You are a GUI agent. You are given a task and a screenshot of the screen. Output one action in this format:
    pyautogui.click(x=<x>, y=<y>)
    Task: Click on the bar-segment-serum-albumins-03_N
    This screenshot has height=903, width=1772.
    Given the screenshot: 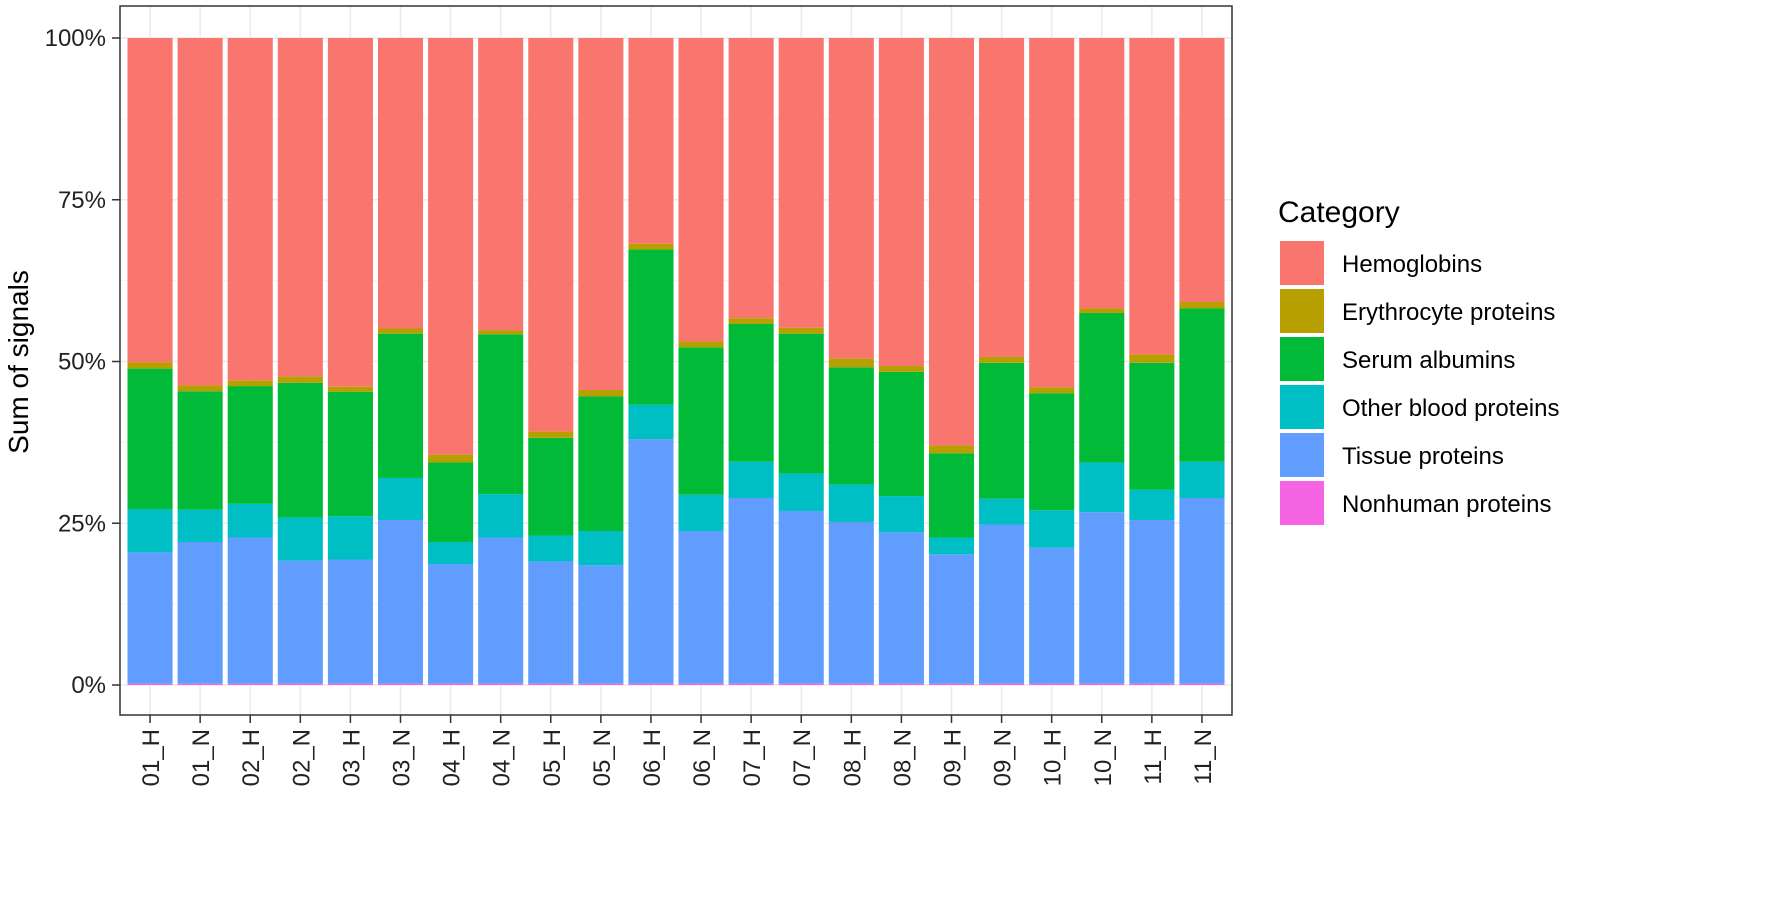 What is the action you would take?
    pyautogui.click(x=400, y=405)
    